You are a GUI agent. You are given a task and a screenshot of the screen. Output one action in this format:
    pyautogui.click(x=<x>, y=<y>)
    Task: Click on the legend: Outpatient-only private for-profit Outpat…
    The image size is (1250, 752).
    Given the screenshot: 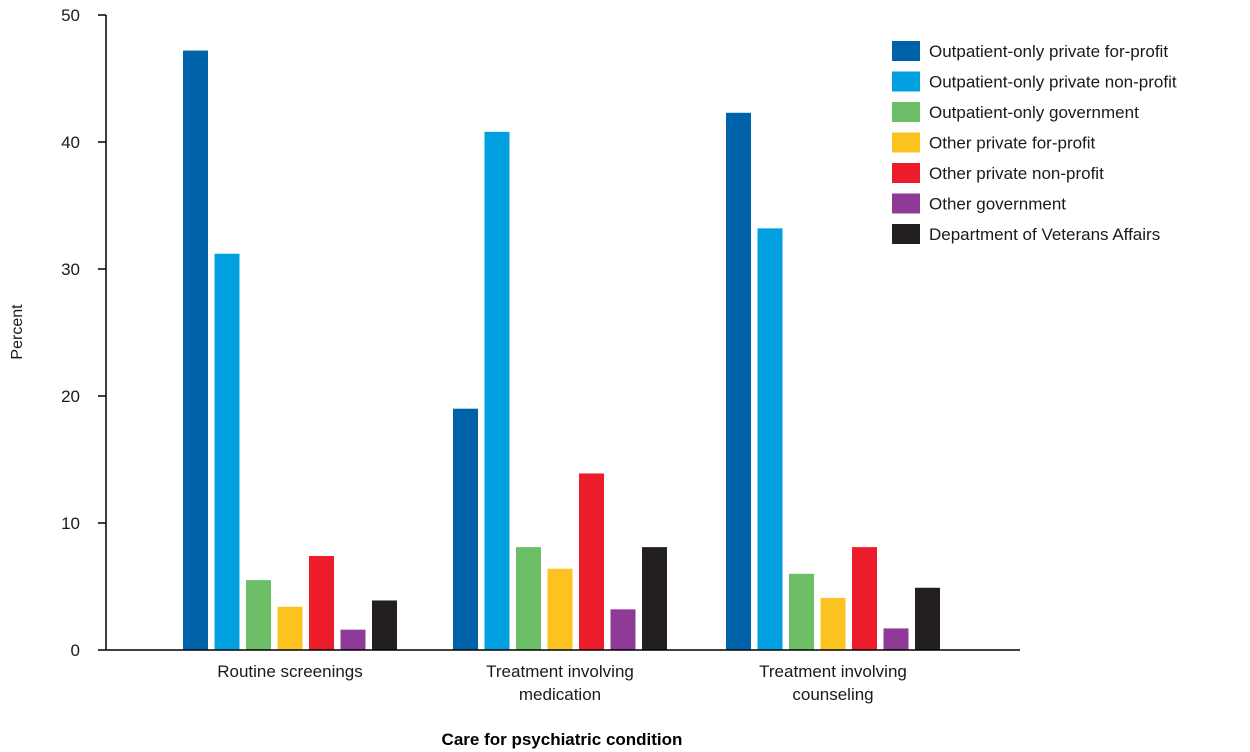 What is the action you would take?
    pyautogui.click(x=1034, y=142)
    